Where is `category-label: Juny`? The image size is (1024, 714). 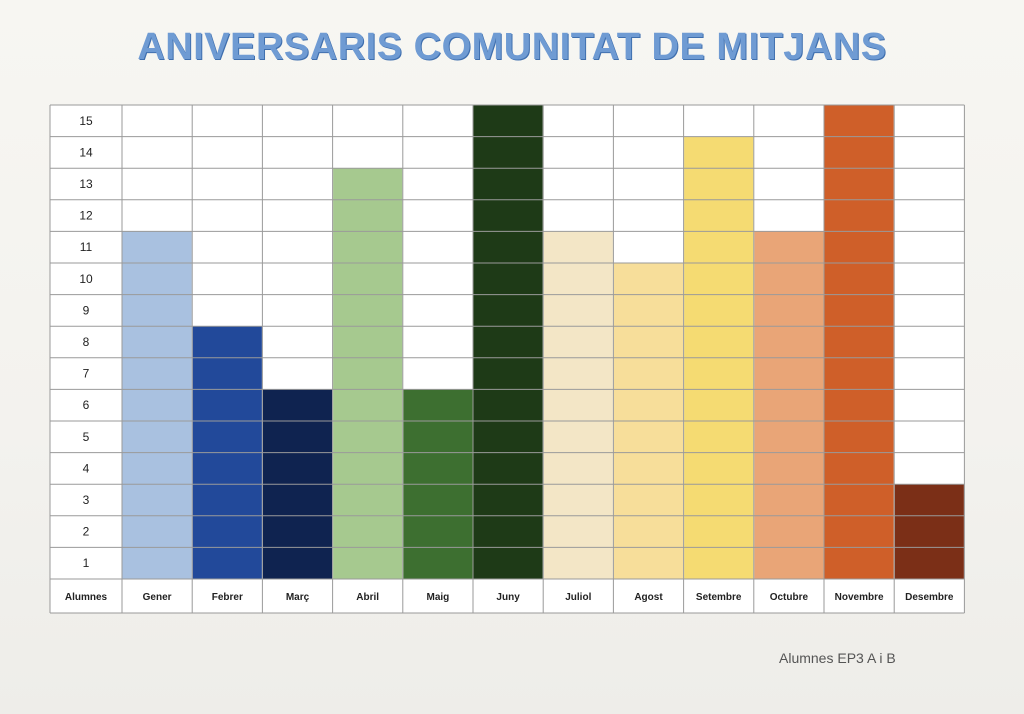 category-label: Juny is located at coordinates (508, 597).